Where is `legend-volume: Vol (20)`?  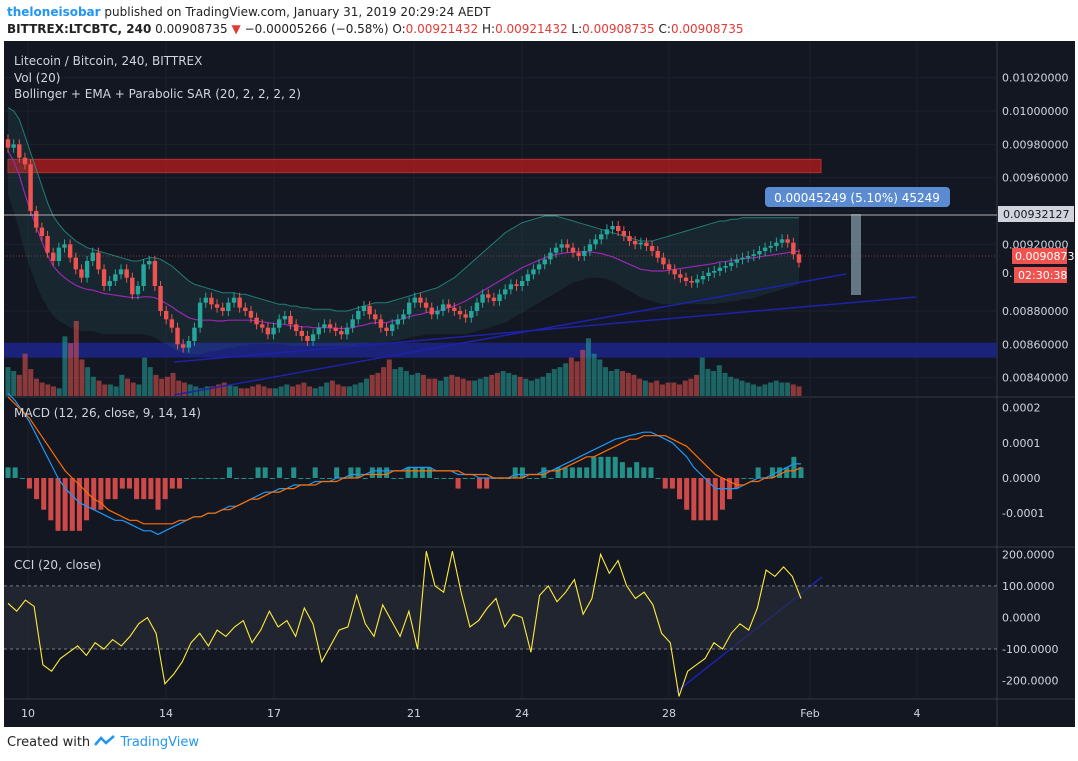
legend-volume: Vol (20) is located at coordinates (37, 78).